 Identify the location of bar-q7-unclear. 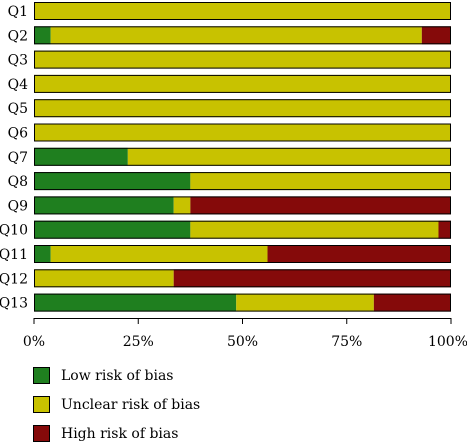
(289, 156).